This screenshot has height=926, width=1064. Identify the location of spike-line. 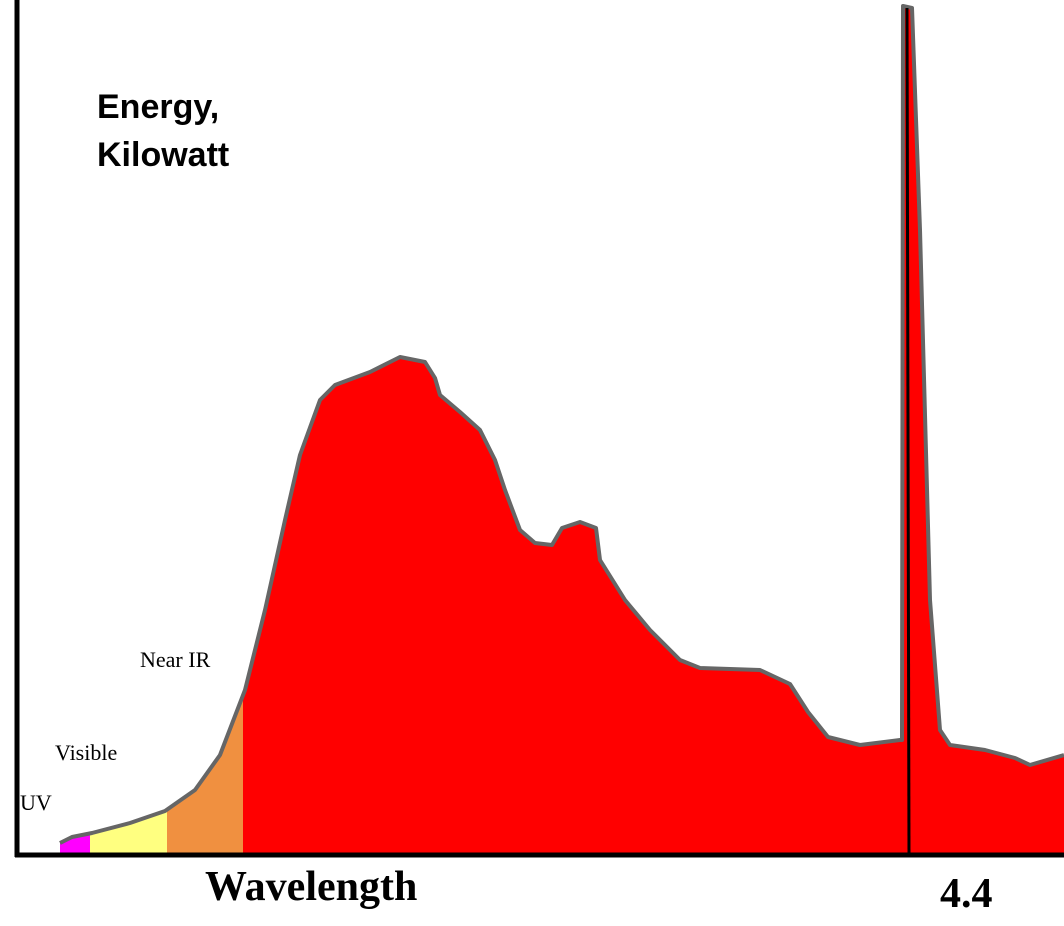
(908, 431).